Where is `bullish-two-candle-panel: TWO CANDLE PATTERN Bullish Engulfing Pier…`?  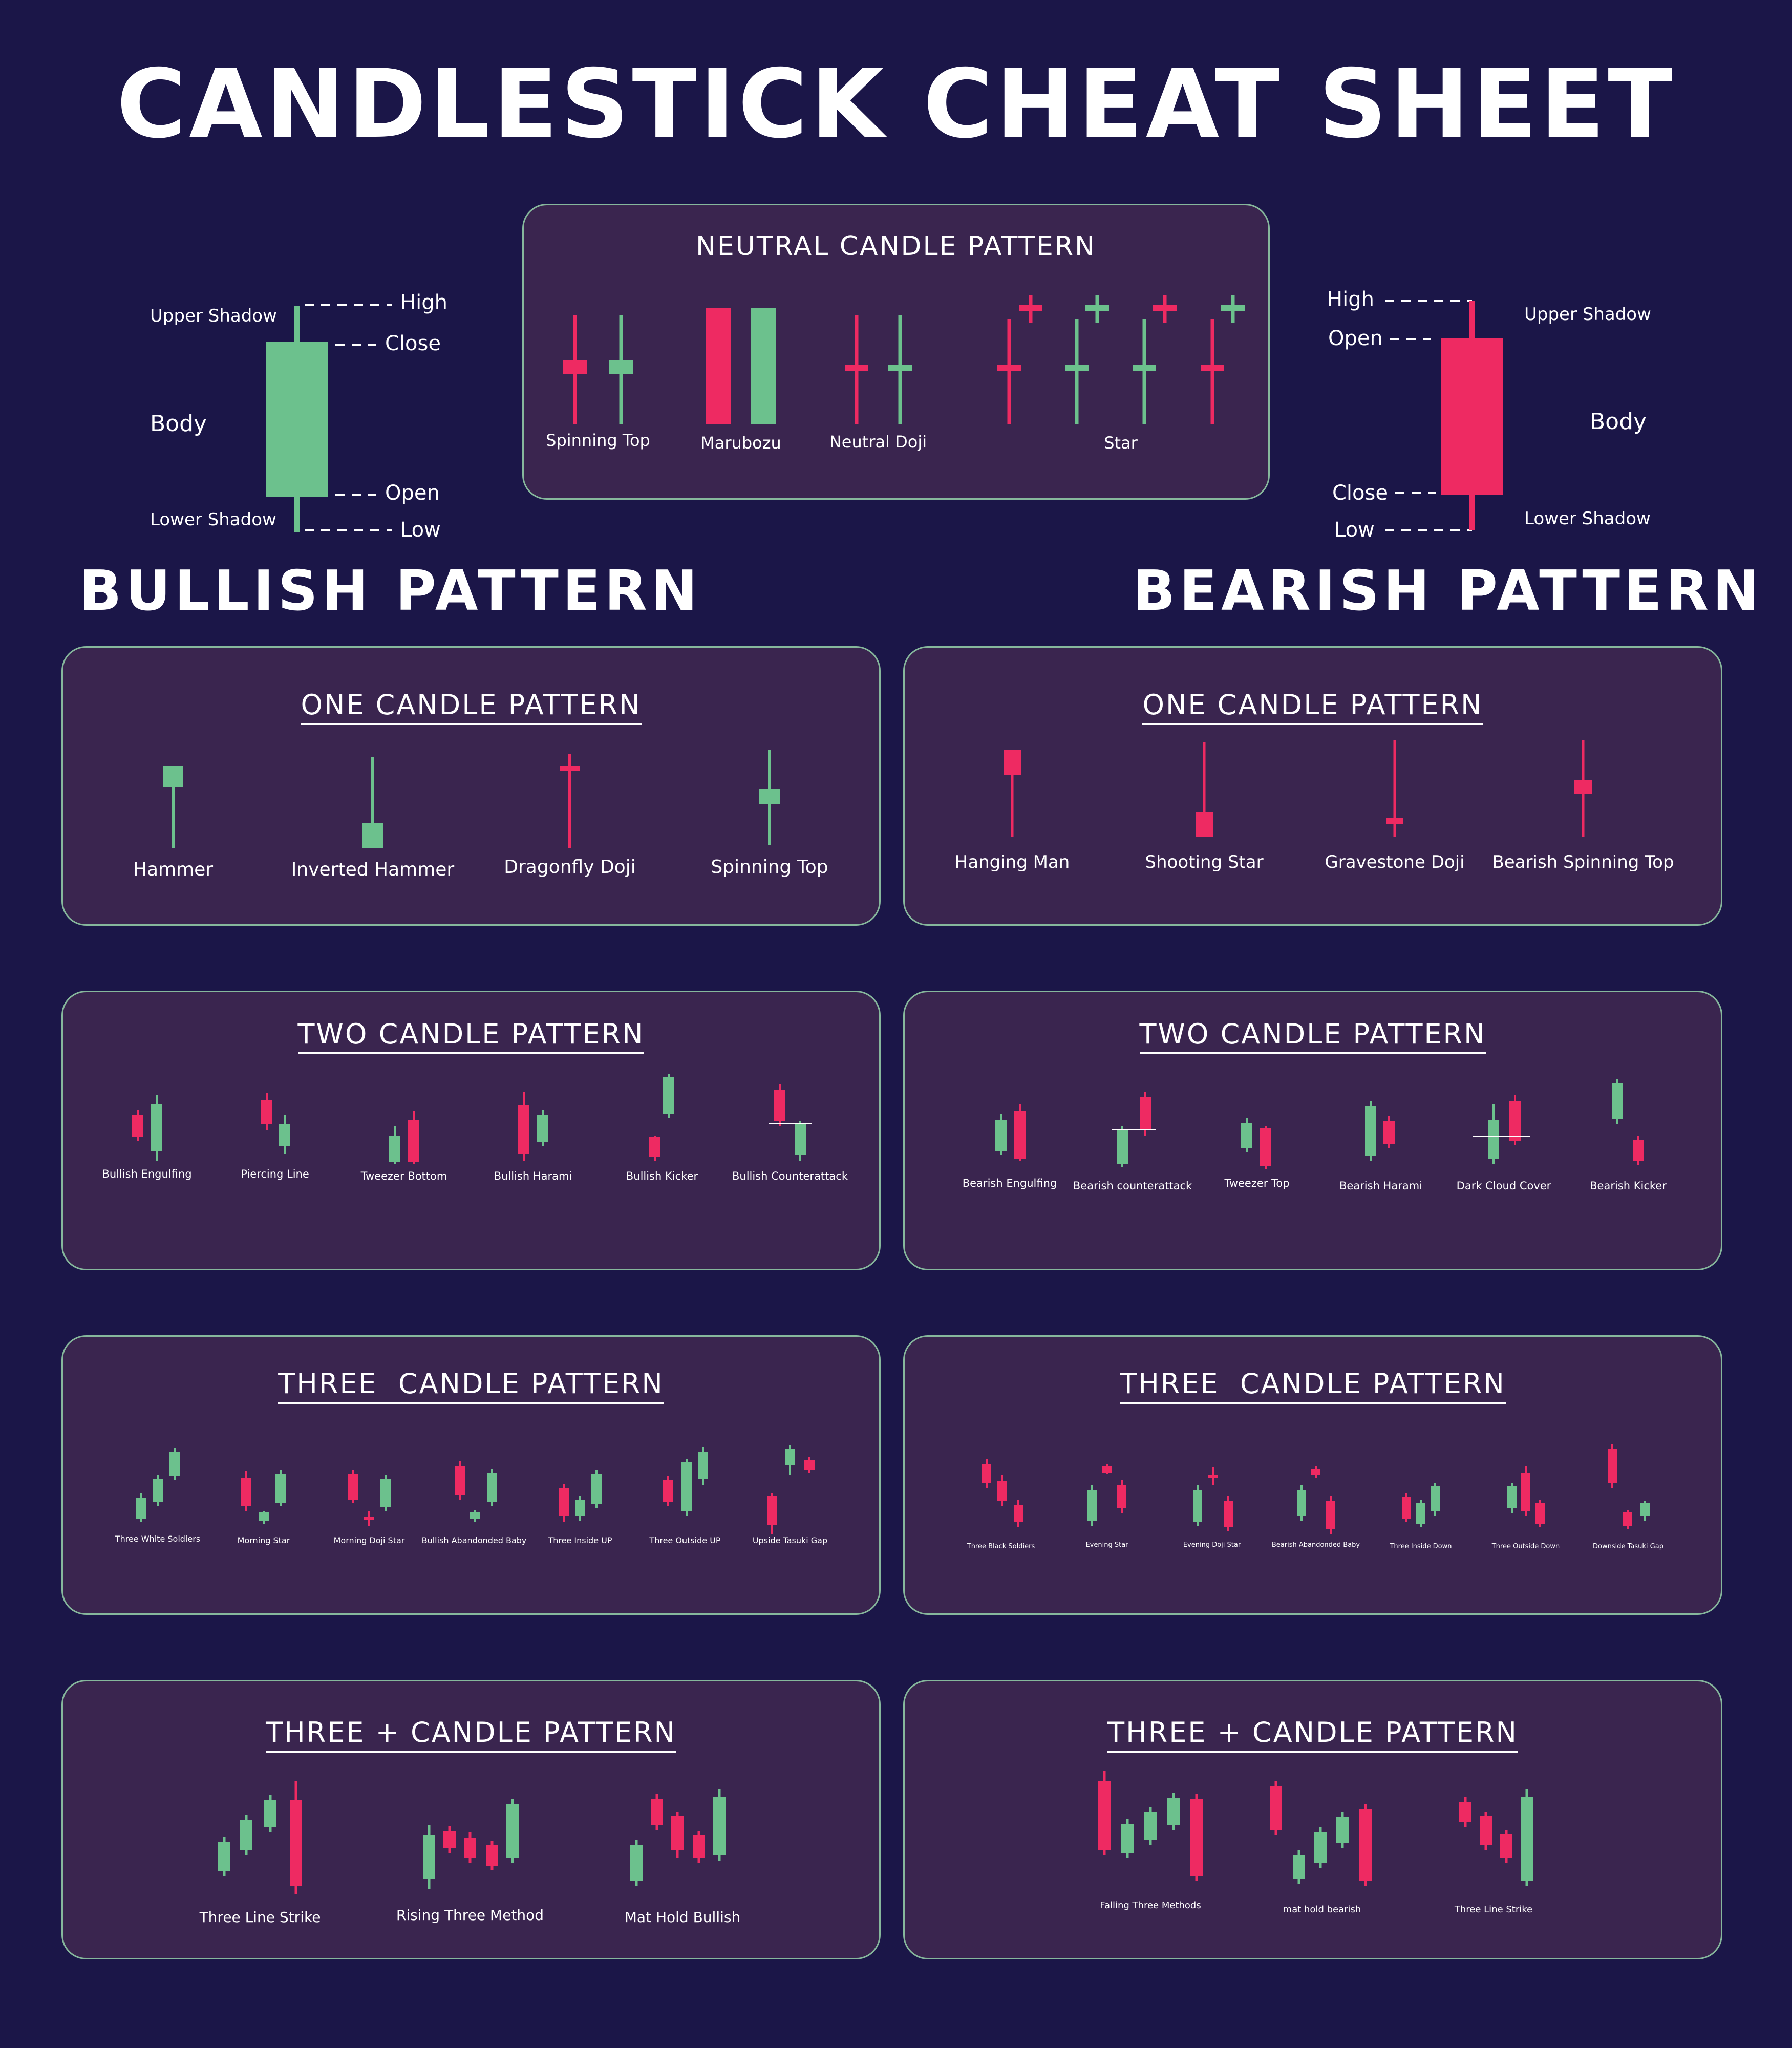 bullish-two-candle-panel: TWO CANDLE PATTERN Bullish Engulfing Pier… is located at coordinates (471, 1130).